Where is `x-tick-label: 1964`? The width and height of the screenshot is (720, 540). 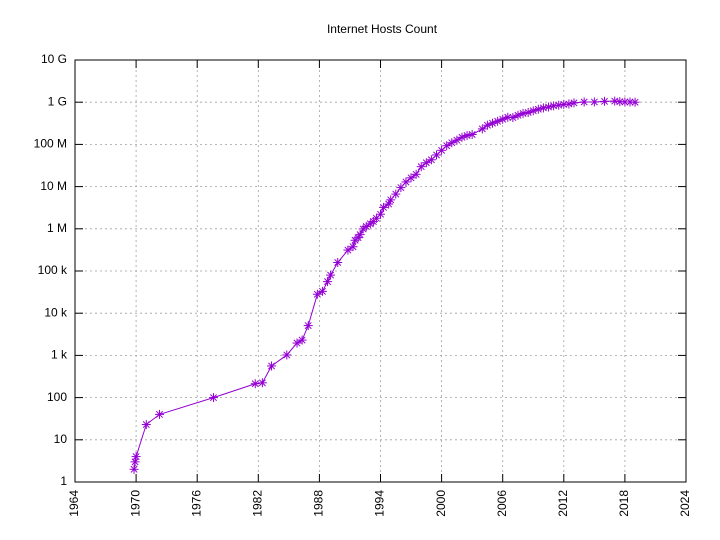 x-tick-label: 1964 is located at coordinates (74, 503).